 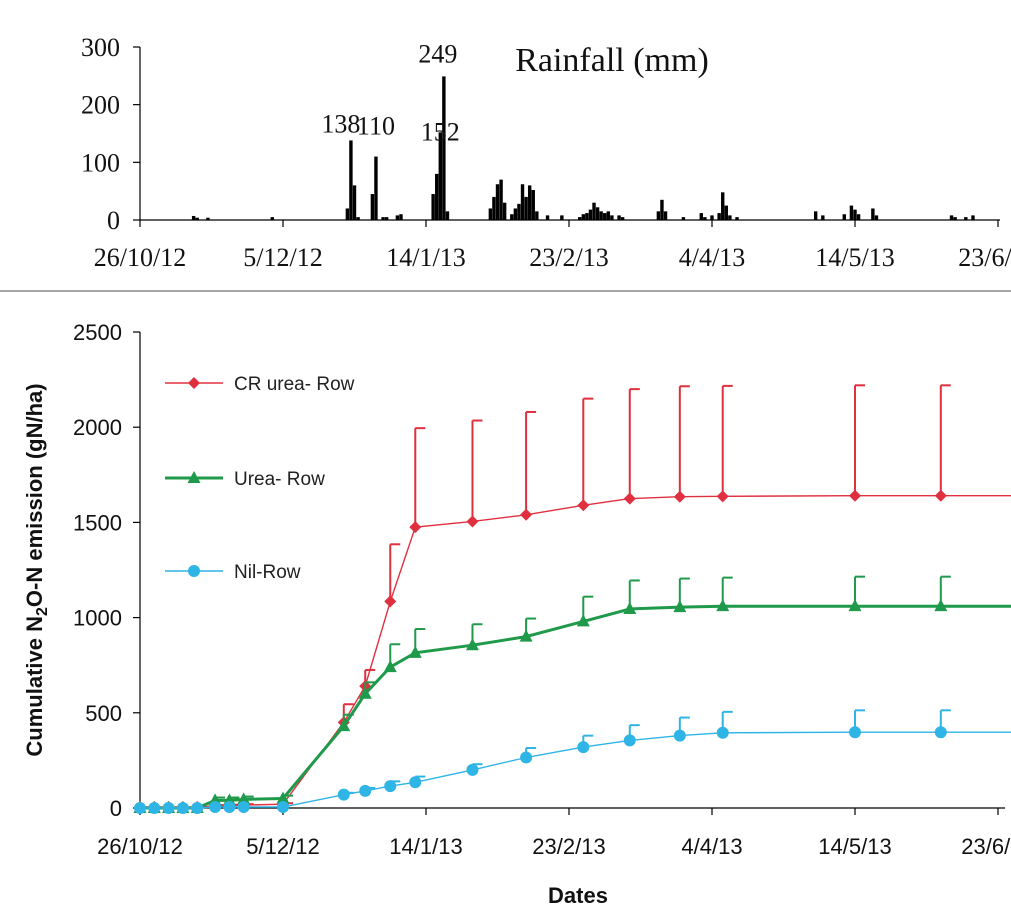 What do you see at coordinates (425, 257) in the screenshot?
I see `rain-x-tick-label: 14/1/13` at bounding box center [425, 257].